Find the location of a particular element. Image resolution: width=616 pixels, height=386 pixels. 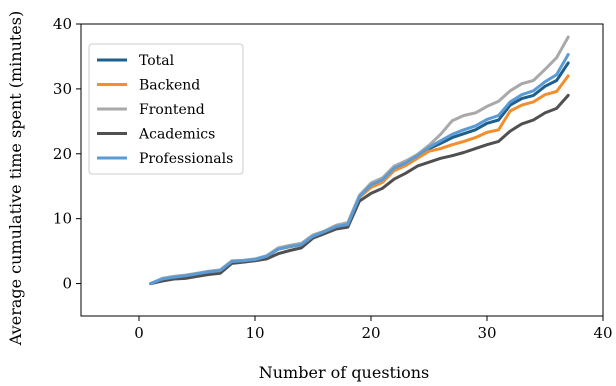

x-axis-label: Number of questions is located at coordinates (344, 372).